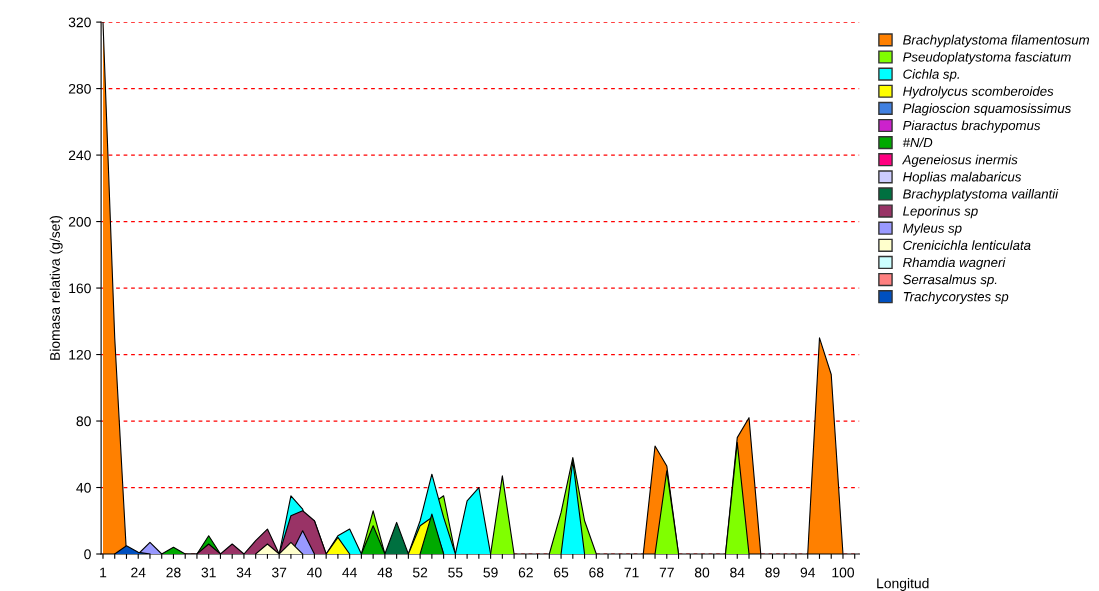  I want to click on legend-label: Pseudoplatystoma fasciatum, so click(987, 58).